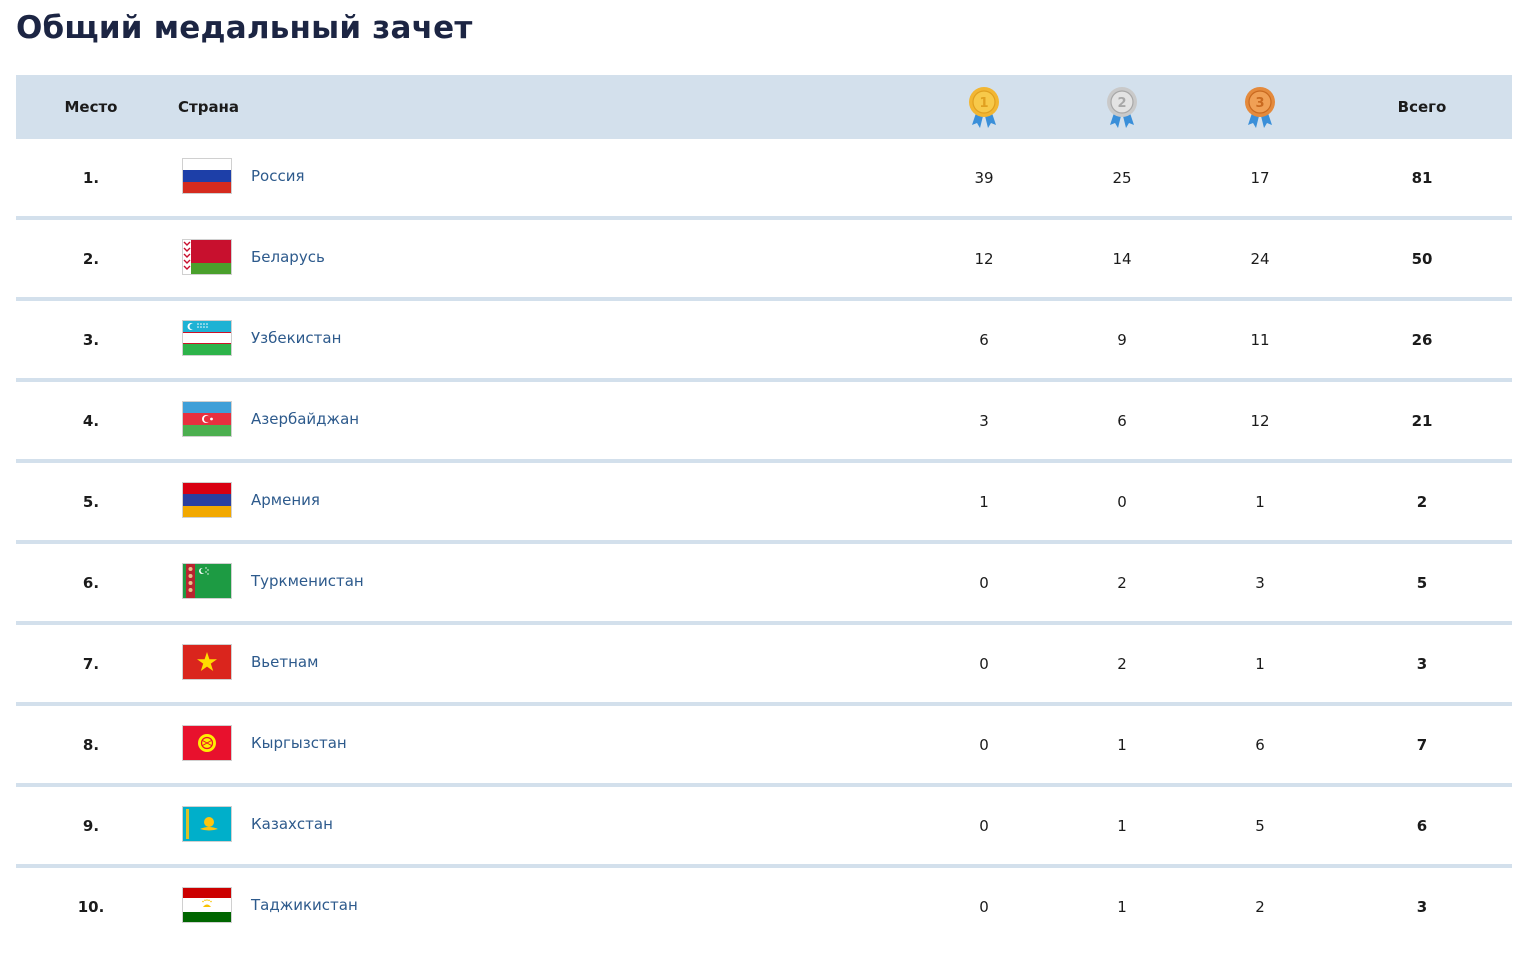 This screenshot has height=954, width=1524. What do you see at coordinates (207, 176) in the screenshot?
I see `russia-flag-icon` at bounding box center [207, 176].